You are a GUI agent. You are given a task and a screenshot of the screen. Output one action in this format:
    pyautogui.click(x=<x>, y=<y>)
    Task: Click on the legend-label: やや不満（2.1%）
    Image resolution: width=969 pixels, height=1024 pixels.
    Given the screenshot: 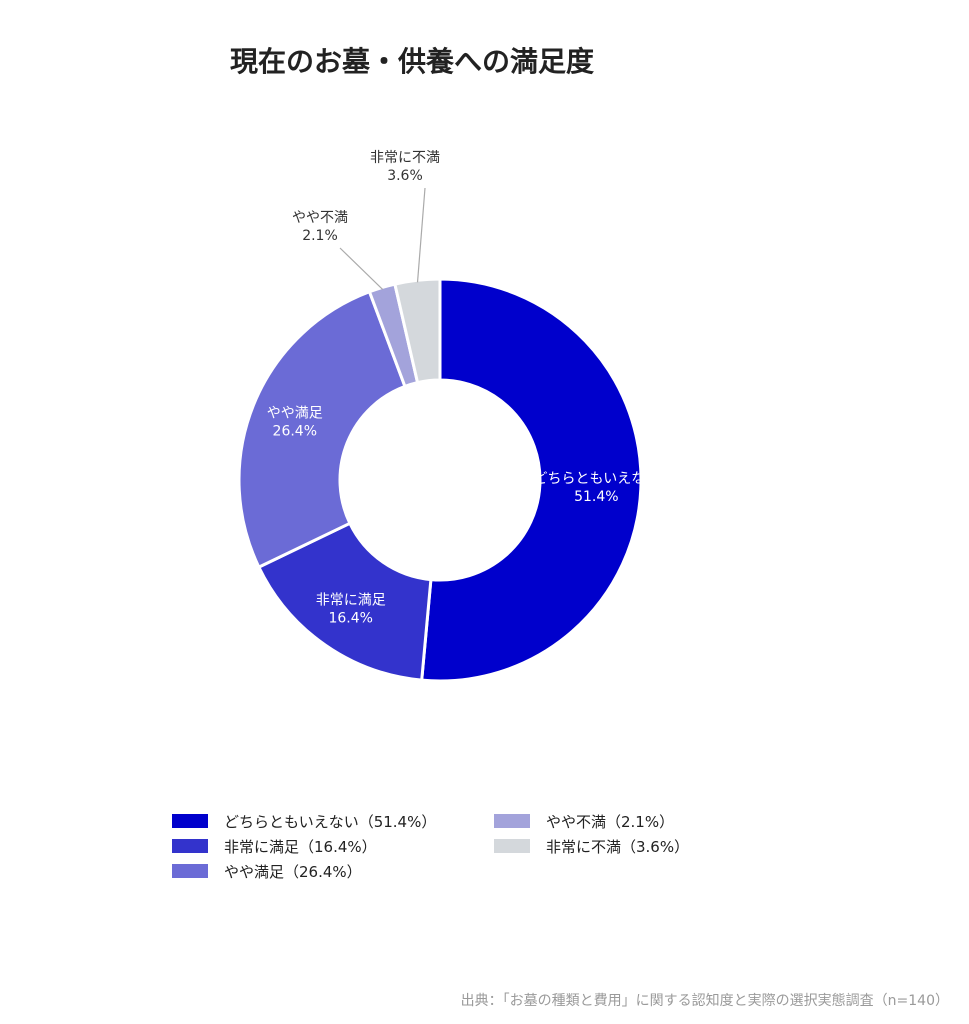 What is the action you would take?
    pyautogui.click(x=610, y=821)
    